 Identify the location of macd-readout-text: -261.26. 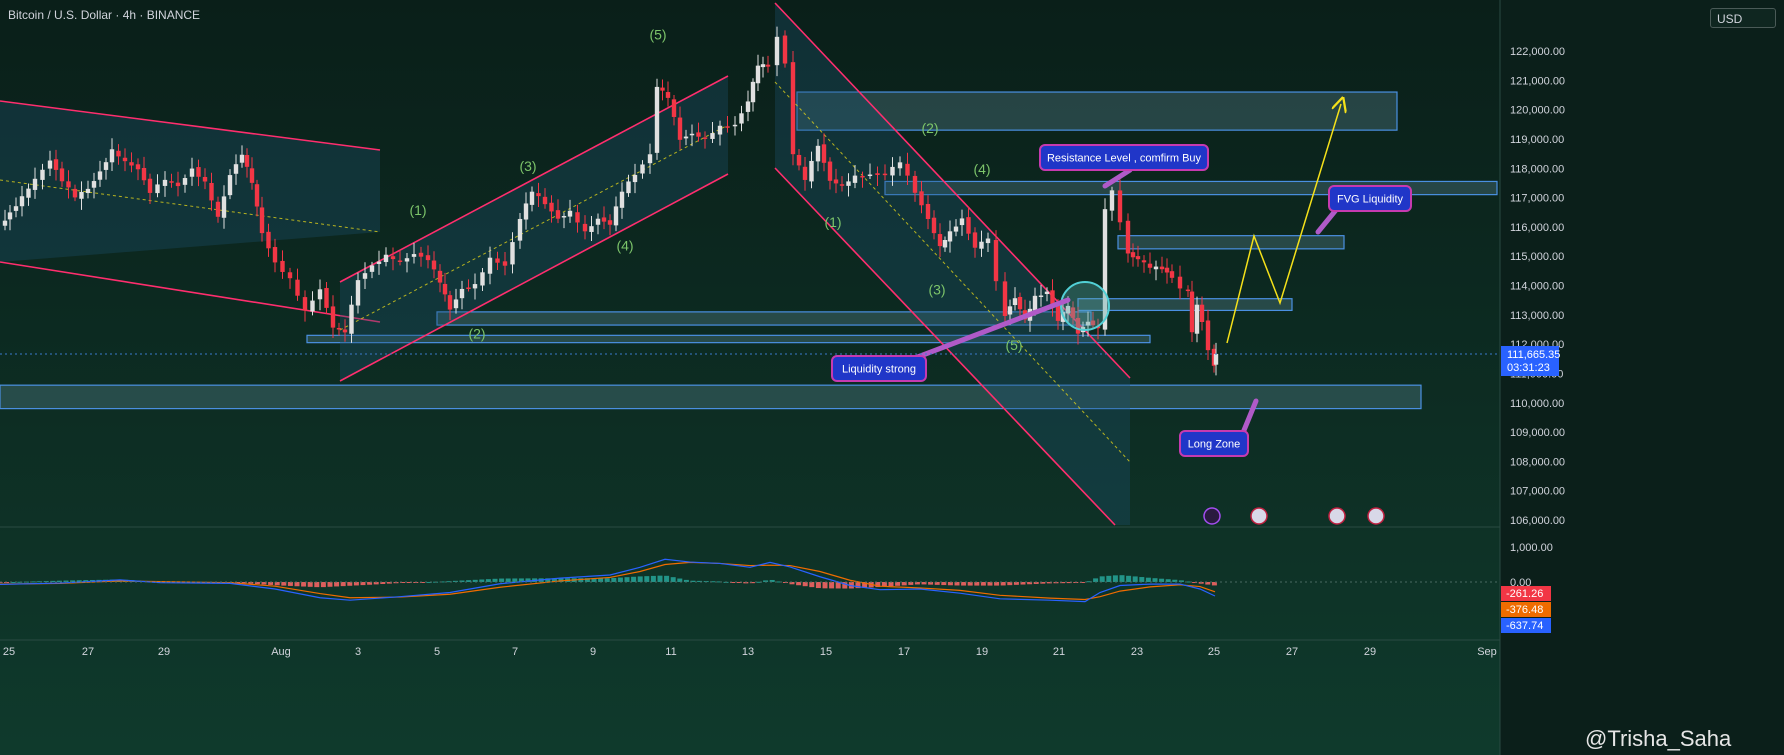
(1524, 594).